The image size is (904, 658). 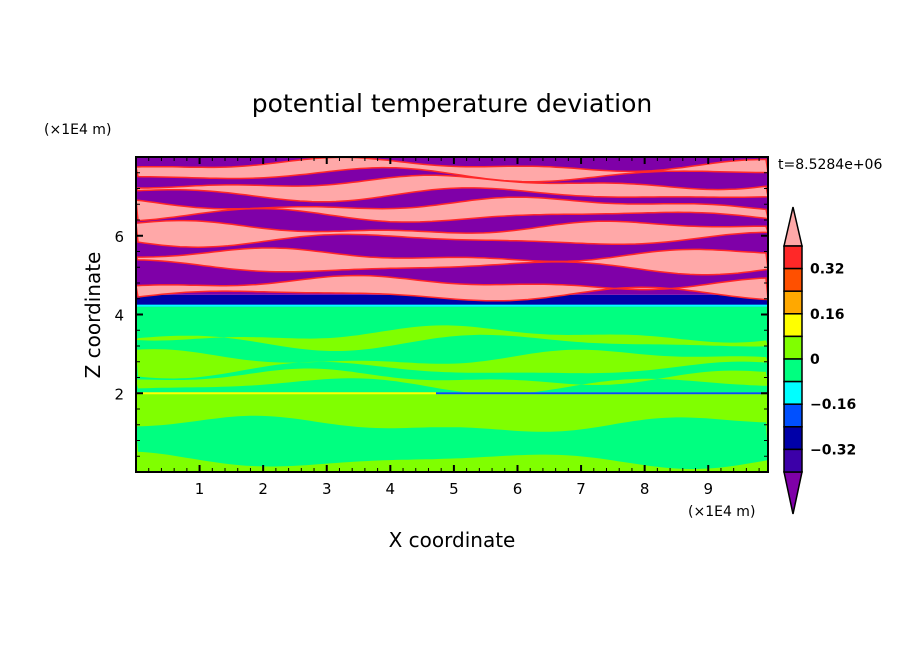 What do you see at coordinates (77, 130) in the screenshot?
I see `y-unit-label: (×1E4 m)` at bounding box center [77, 130].